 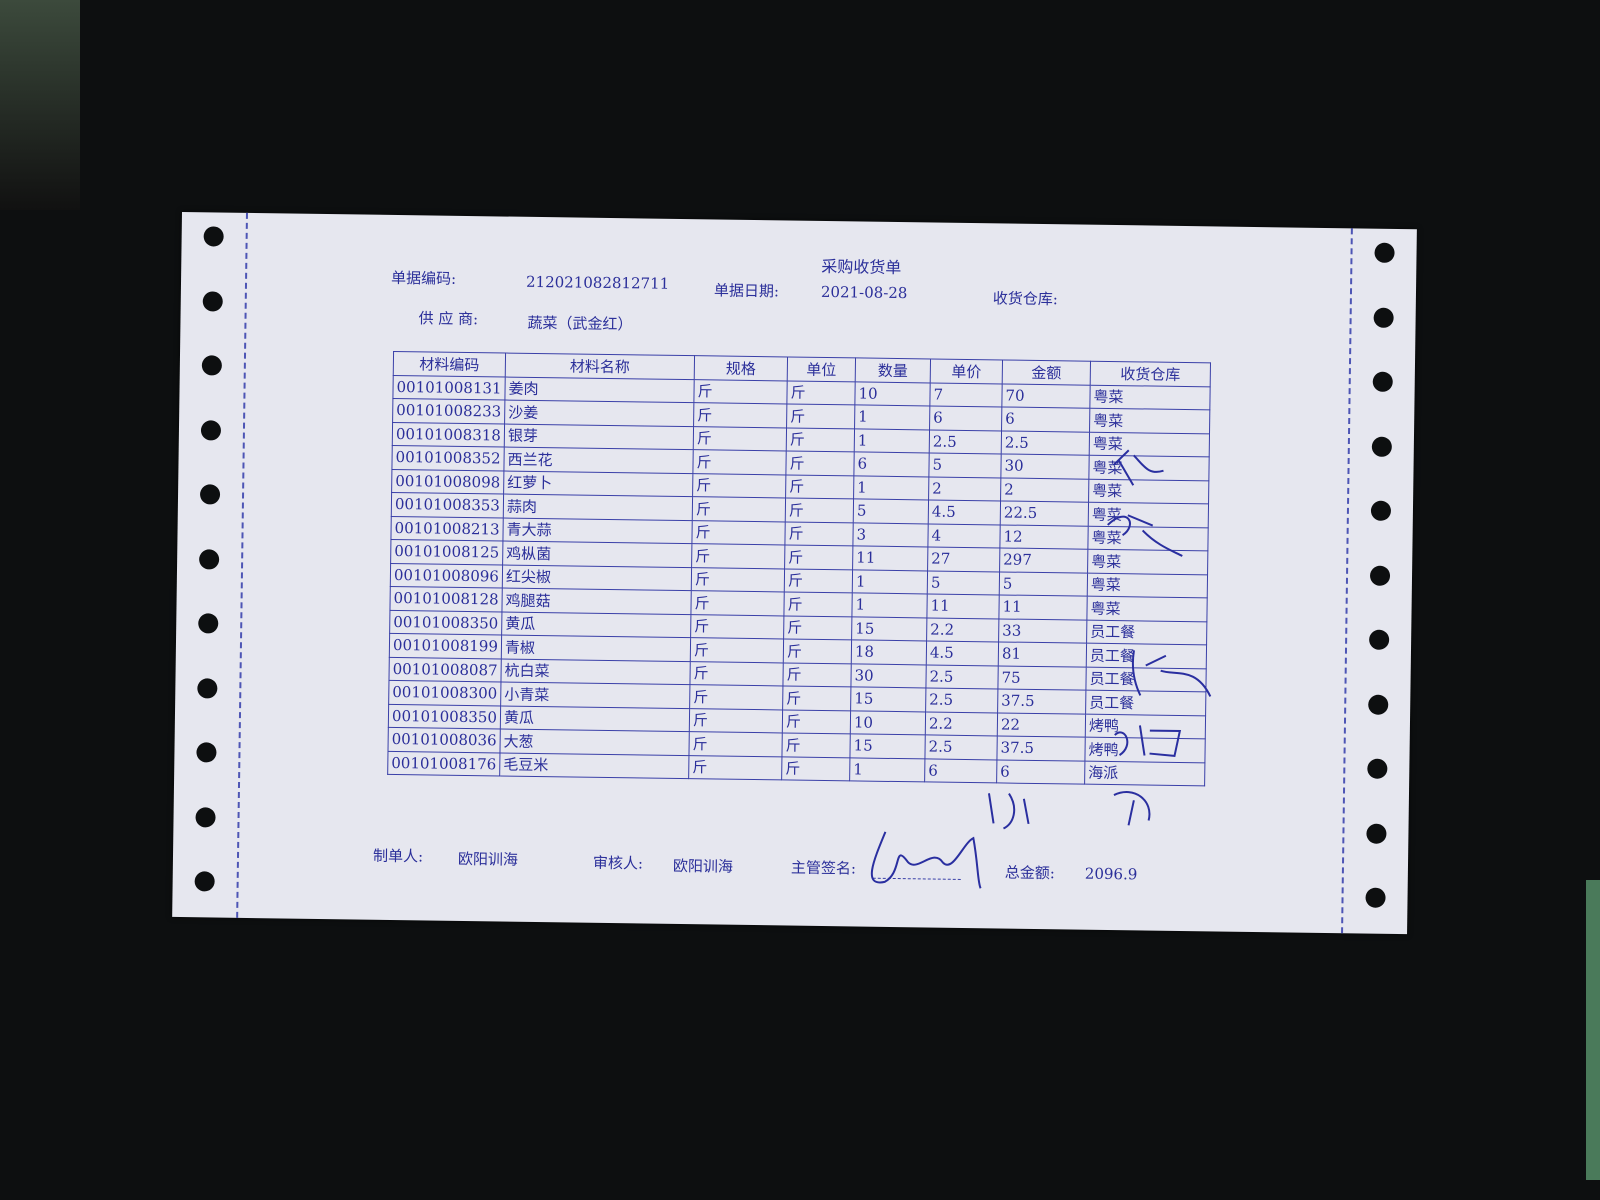 I want to click on table-cell: 2.2, so click(x=962, y=629).